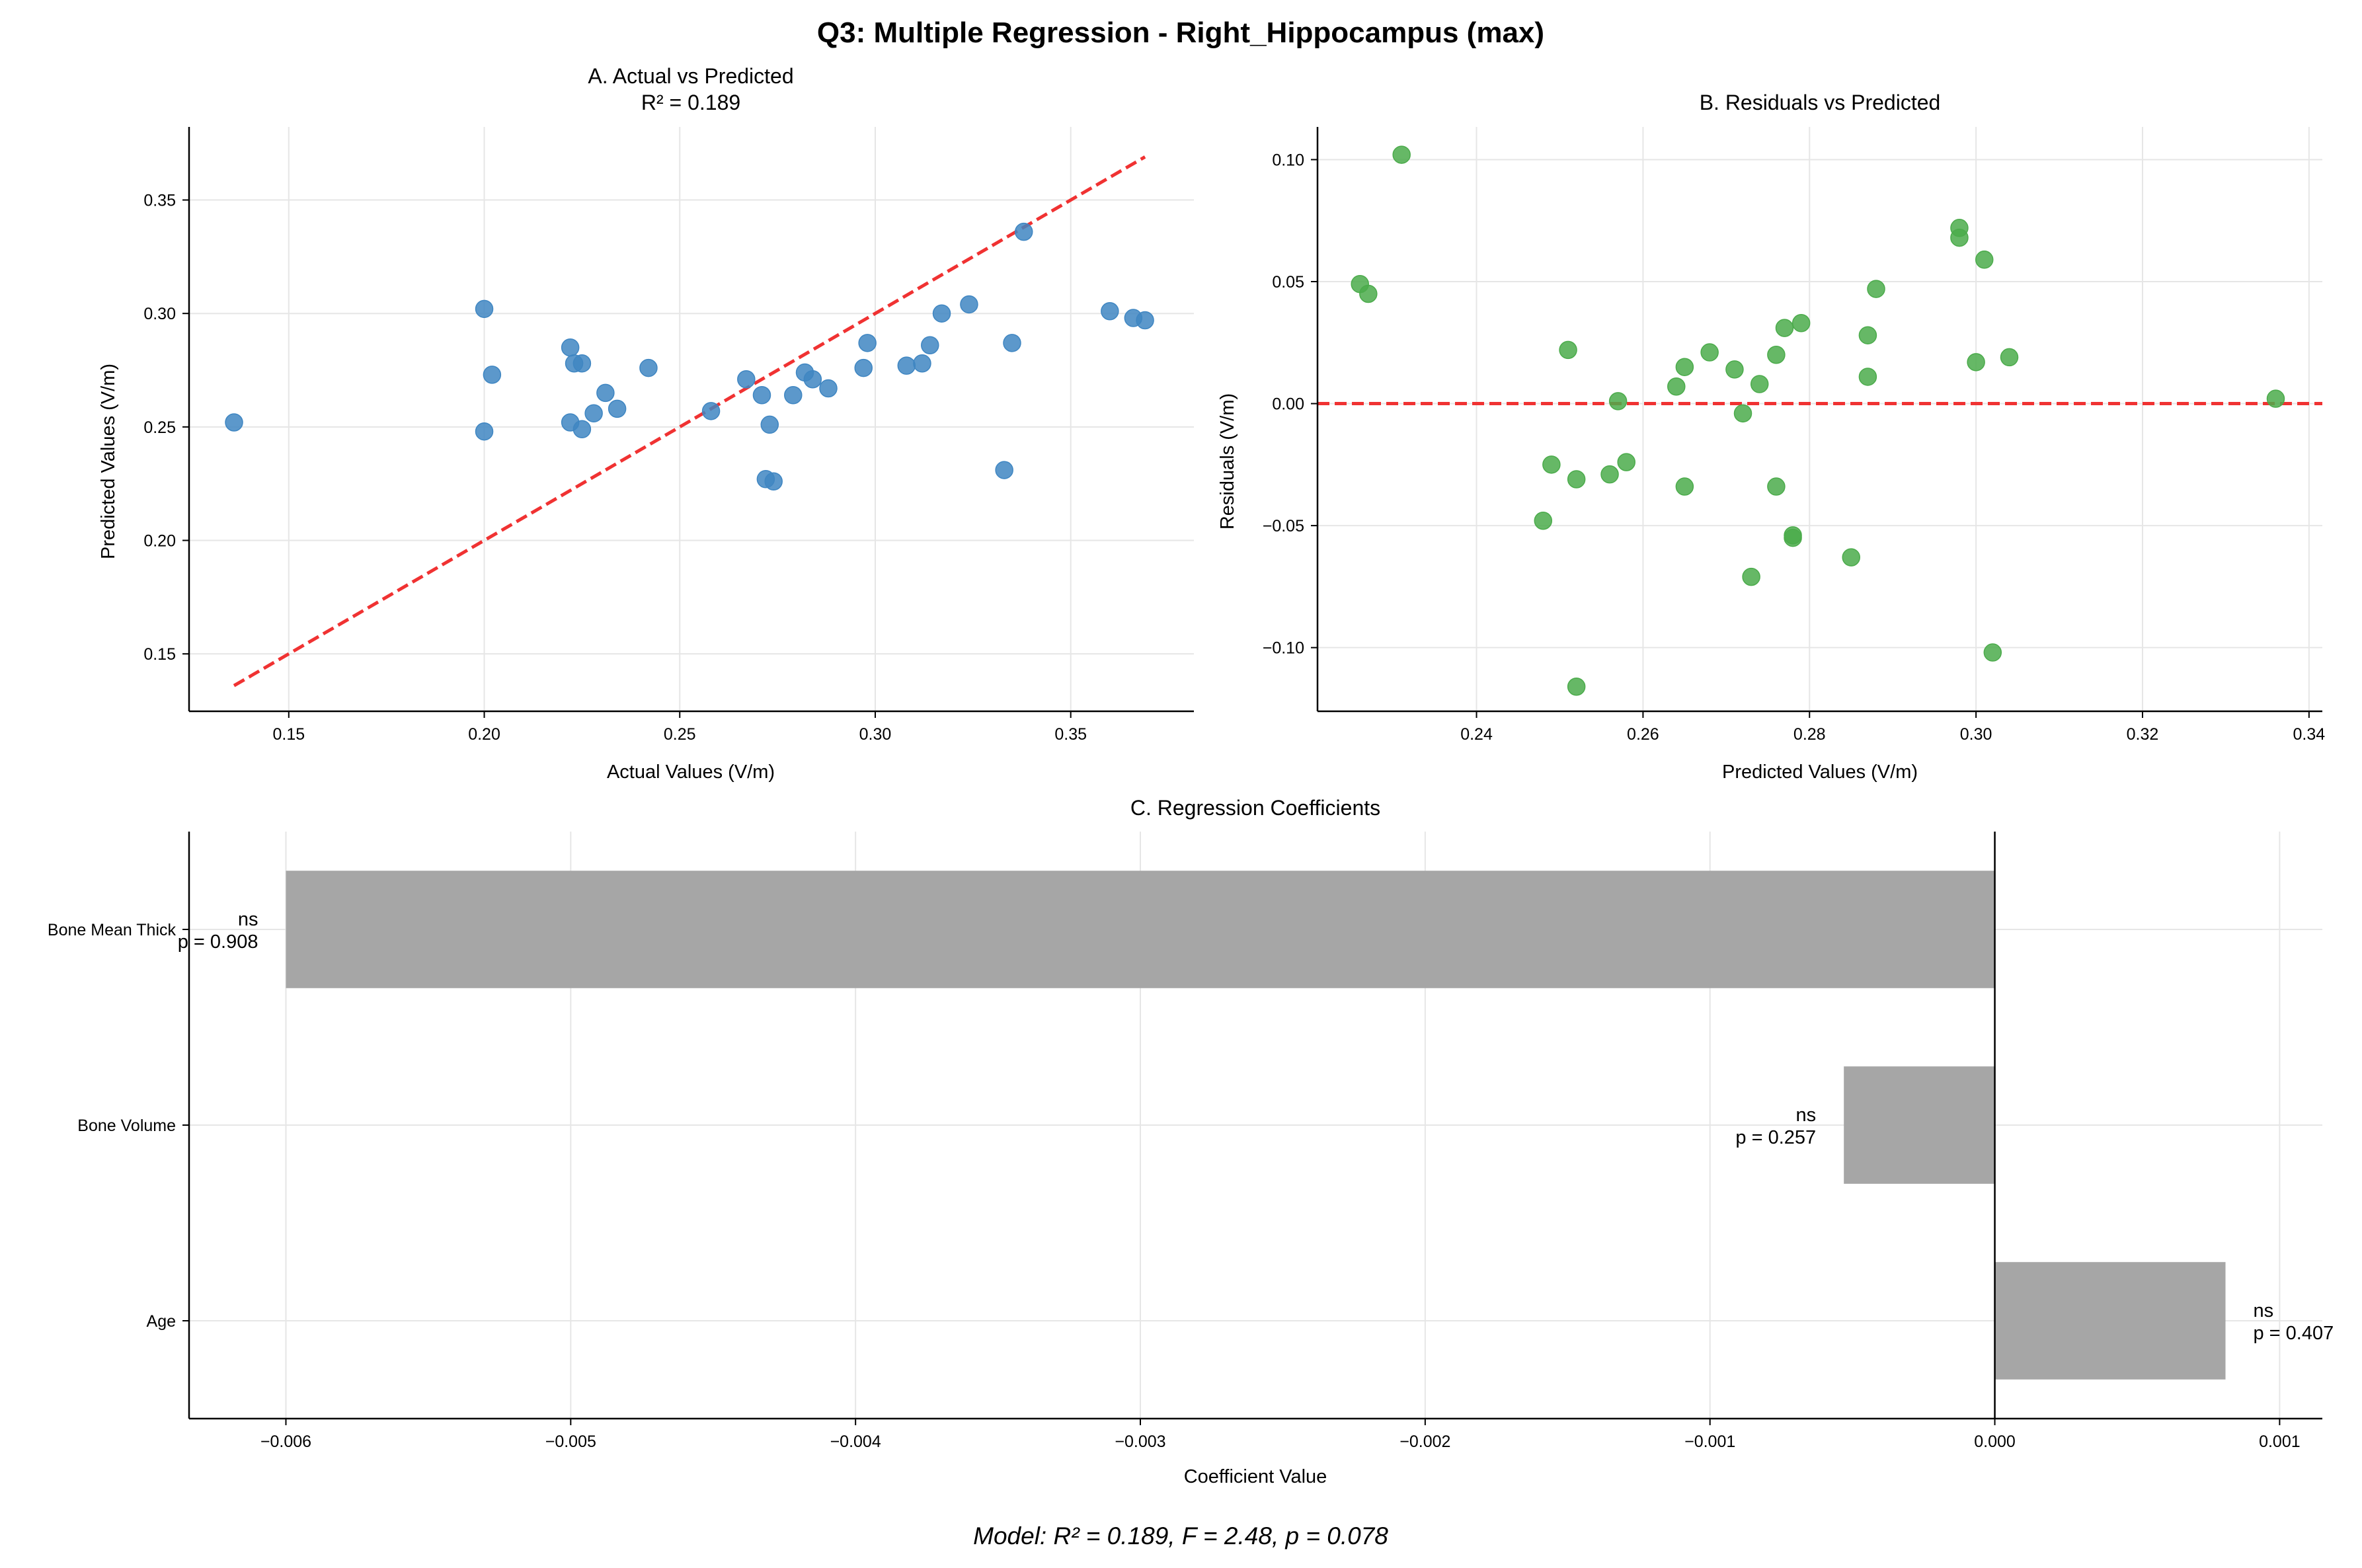 Image resolution: width=2362 pixels, height=1568 pixels. What do you see at coordinates (689, 421) in the screenshot?
I see `panel-a-identity-line` at bounding box center [689, 421].